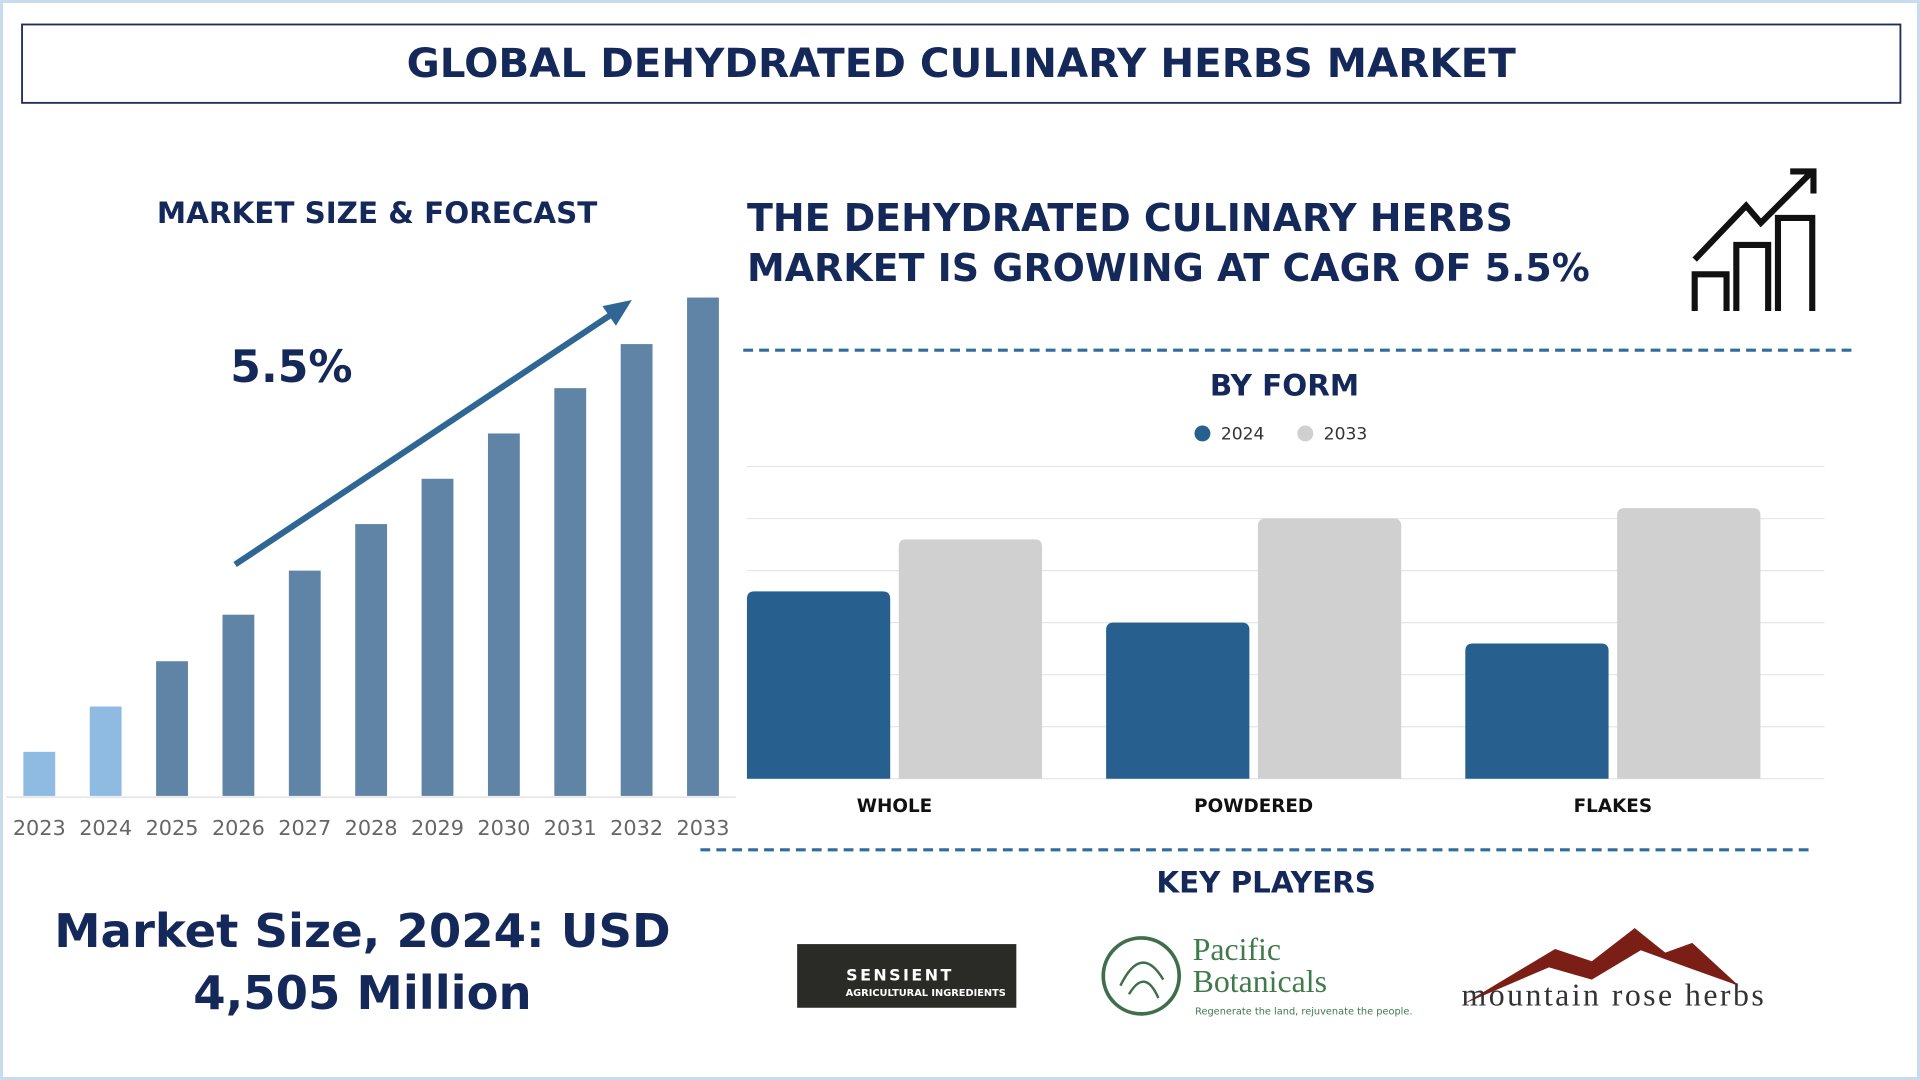 This screenshot has width=1920, height=1080. Describe the element at coordinates (503, 828) in the screenshot. I see `x-tick-label: 2030` at that location.